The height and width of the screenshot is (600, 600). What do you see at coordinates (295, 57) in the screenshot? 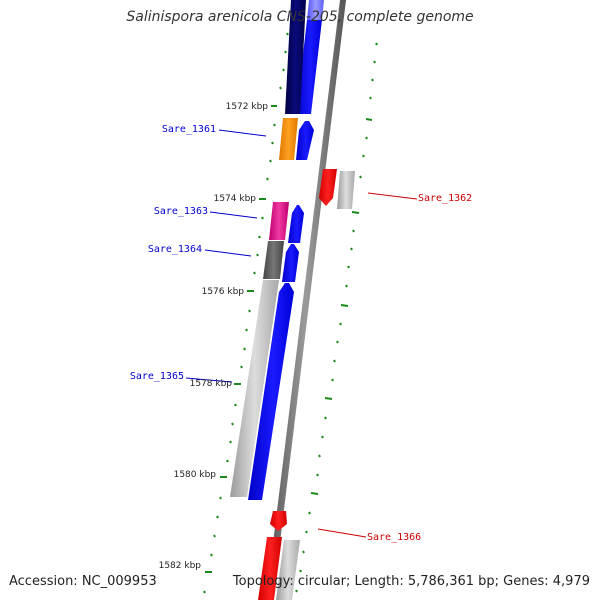
I see `gene-navy-top` at bounding box center [295, 57].